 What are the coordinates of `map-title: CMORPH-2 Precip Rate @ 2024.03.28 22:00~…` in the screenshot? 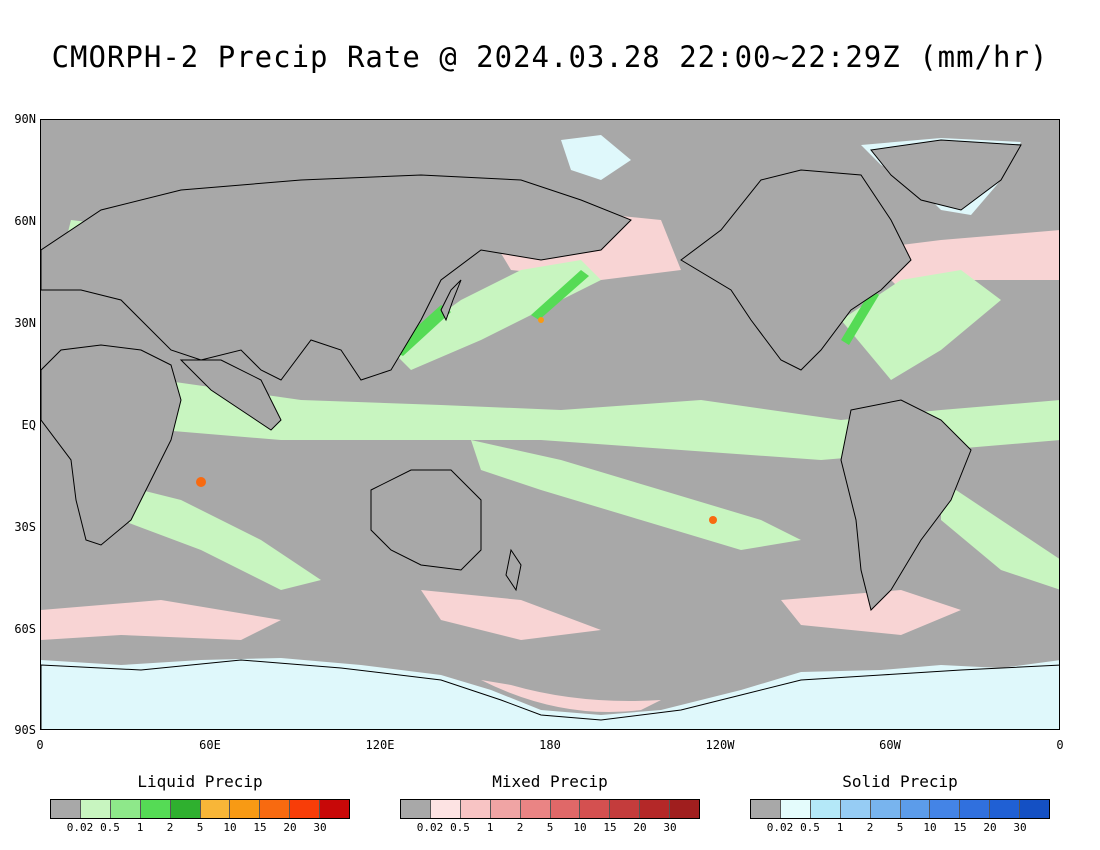 It's located at (550, 57).